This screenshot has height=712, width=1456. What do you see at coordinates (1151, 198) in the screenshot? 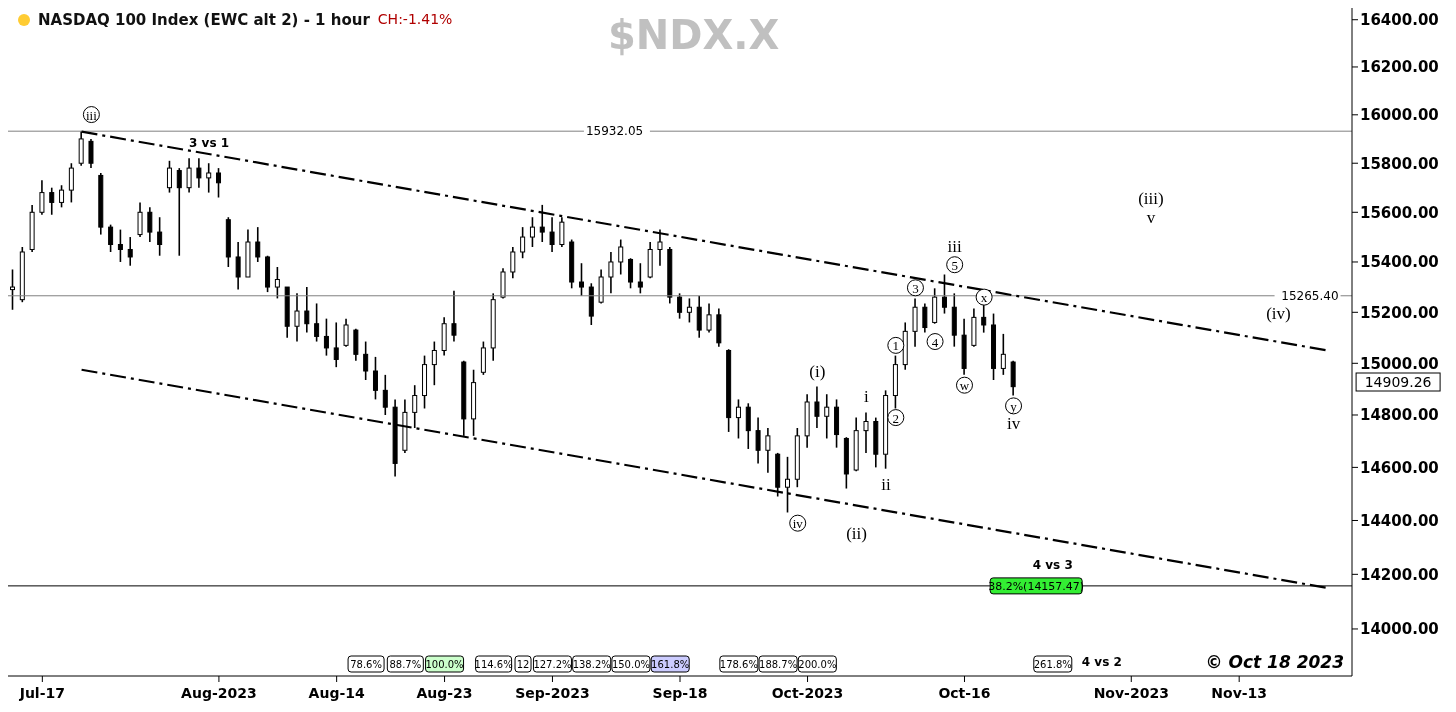
I see `annotation: (iii)` at bounding box center [1151, 198].